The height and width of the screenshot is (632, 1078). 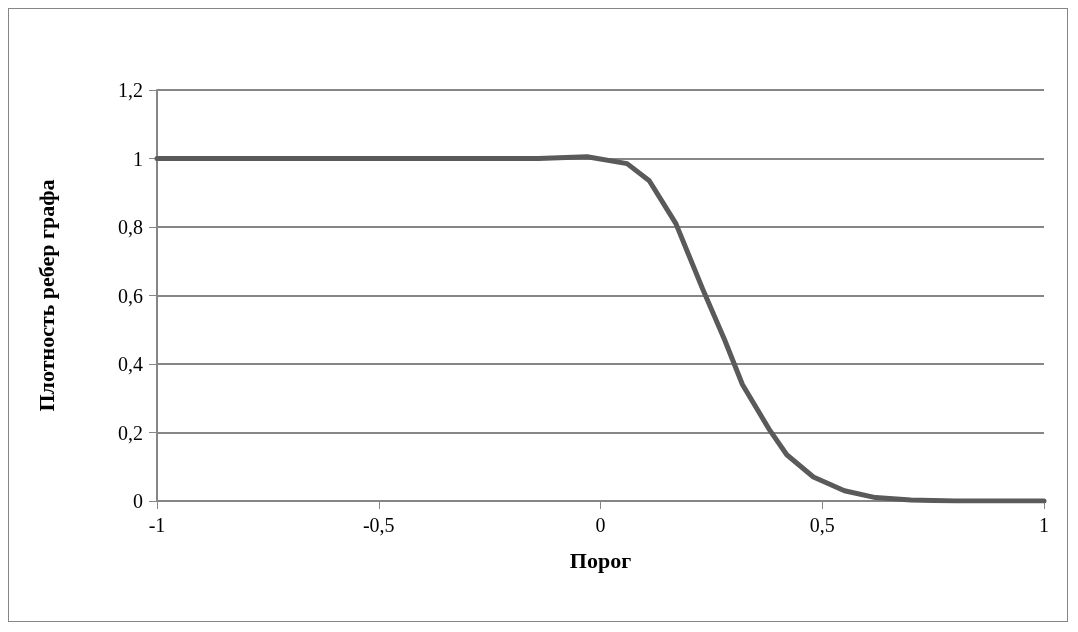 I want to click on y-tick-label: 0, so click(x=138, y=501).